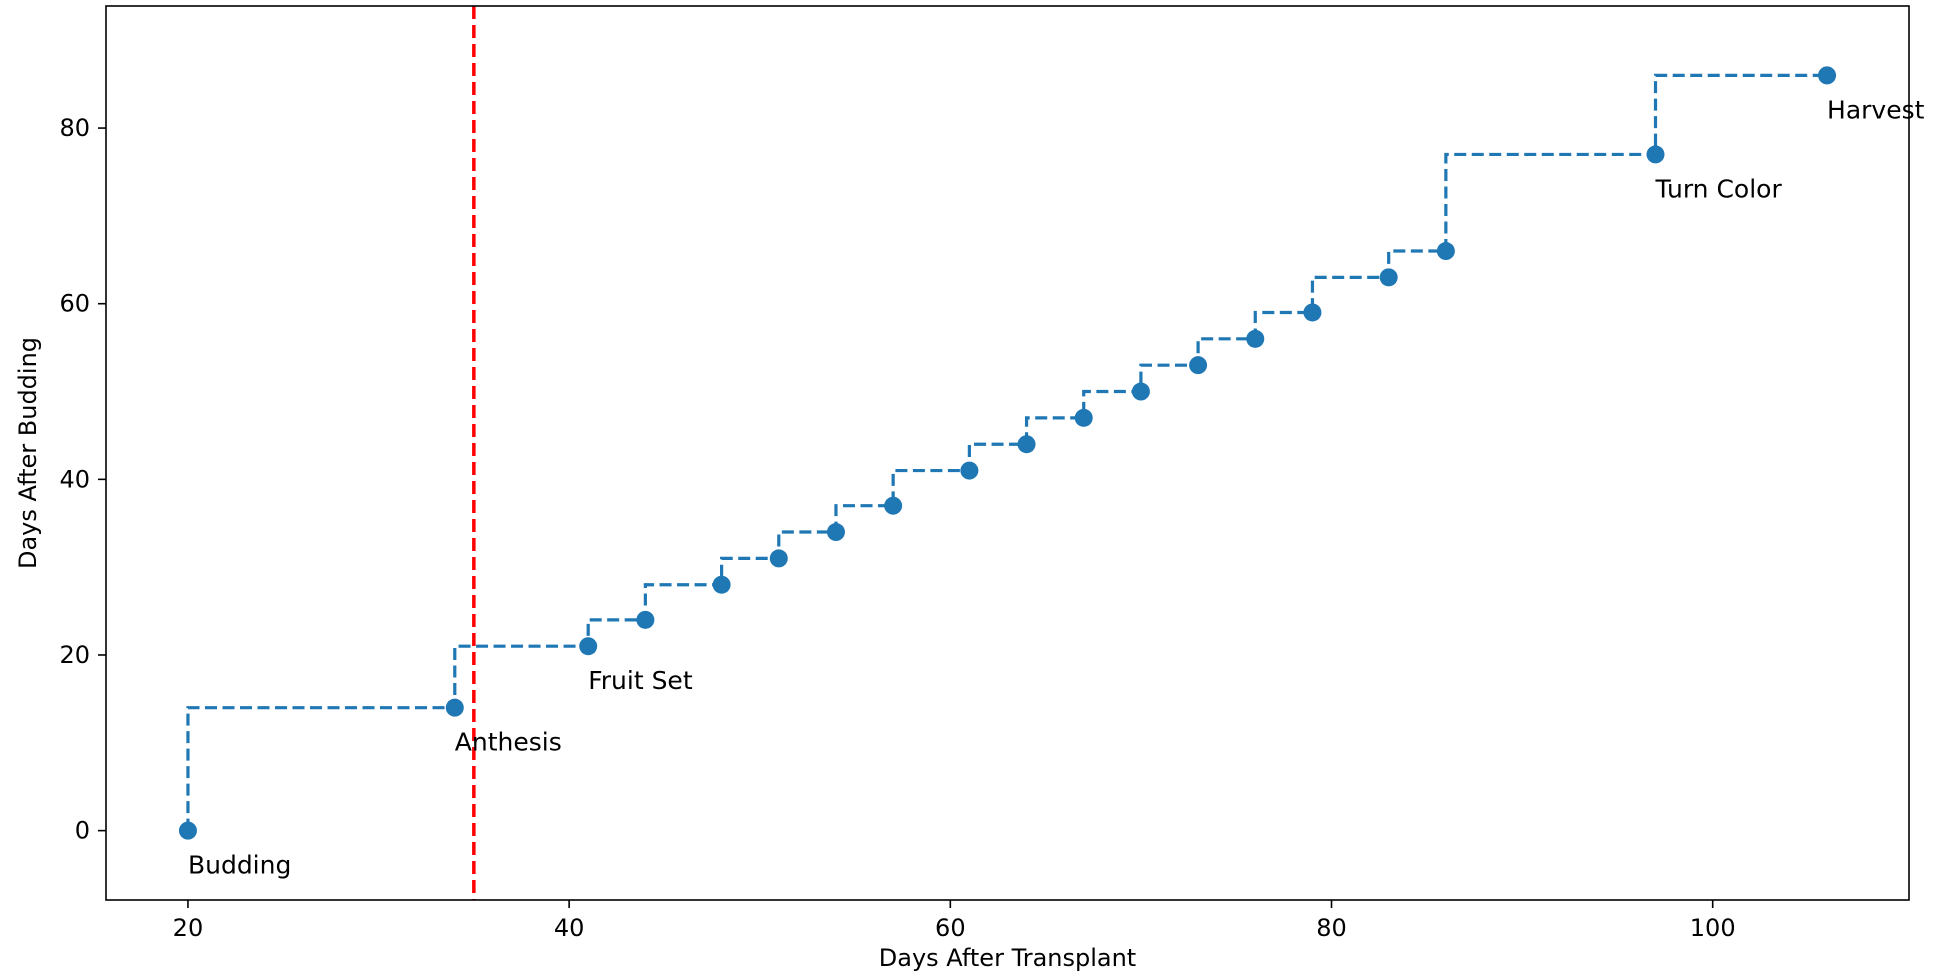 The height and width of the screenshot is (976, 1939). What do you see at coordinates (1876, 109) in the screenshot?
I see `annotation-label: Harvest` at bounding box center [1876, 109].